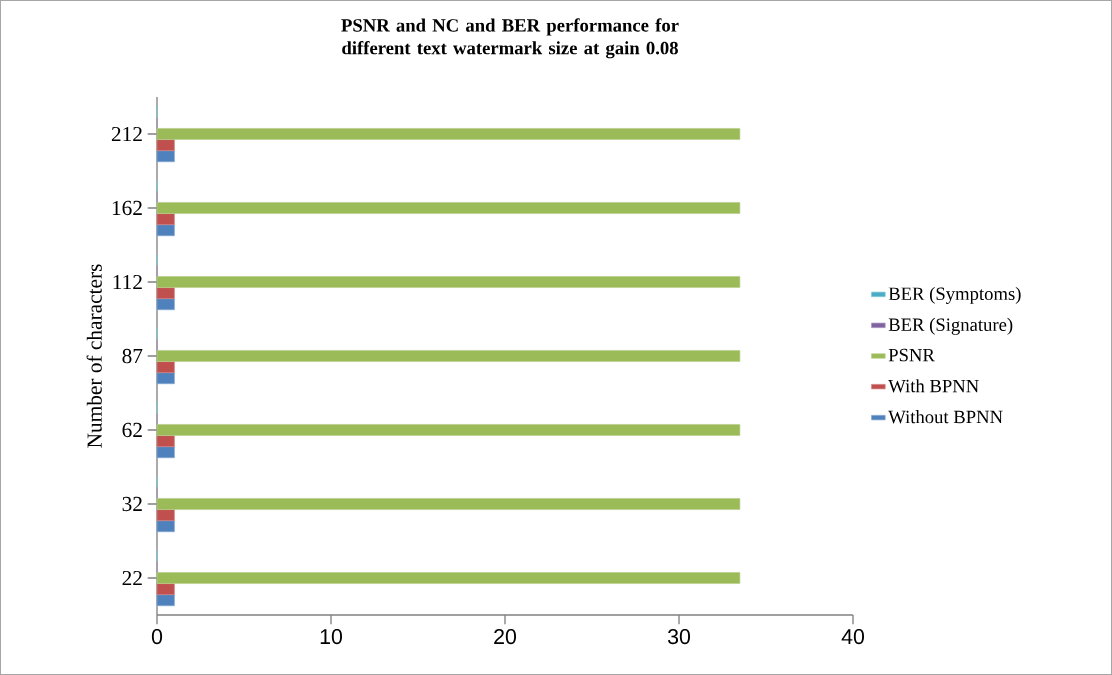 This screenshot has width=1112, height=675. I want to click on y-axis-title: Number of characters, so click(94, 356).